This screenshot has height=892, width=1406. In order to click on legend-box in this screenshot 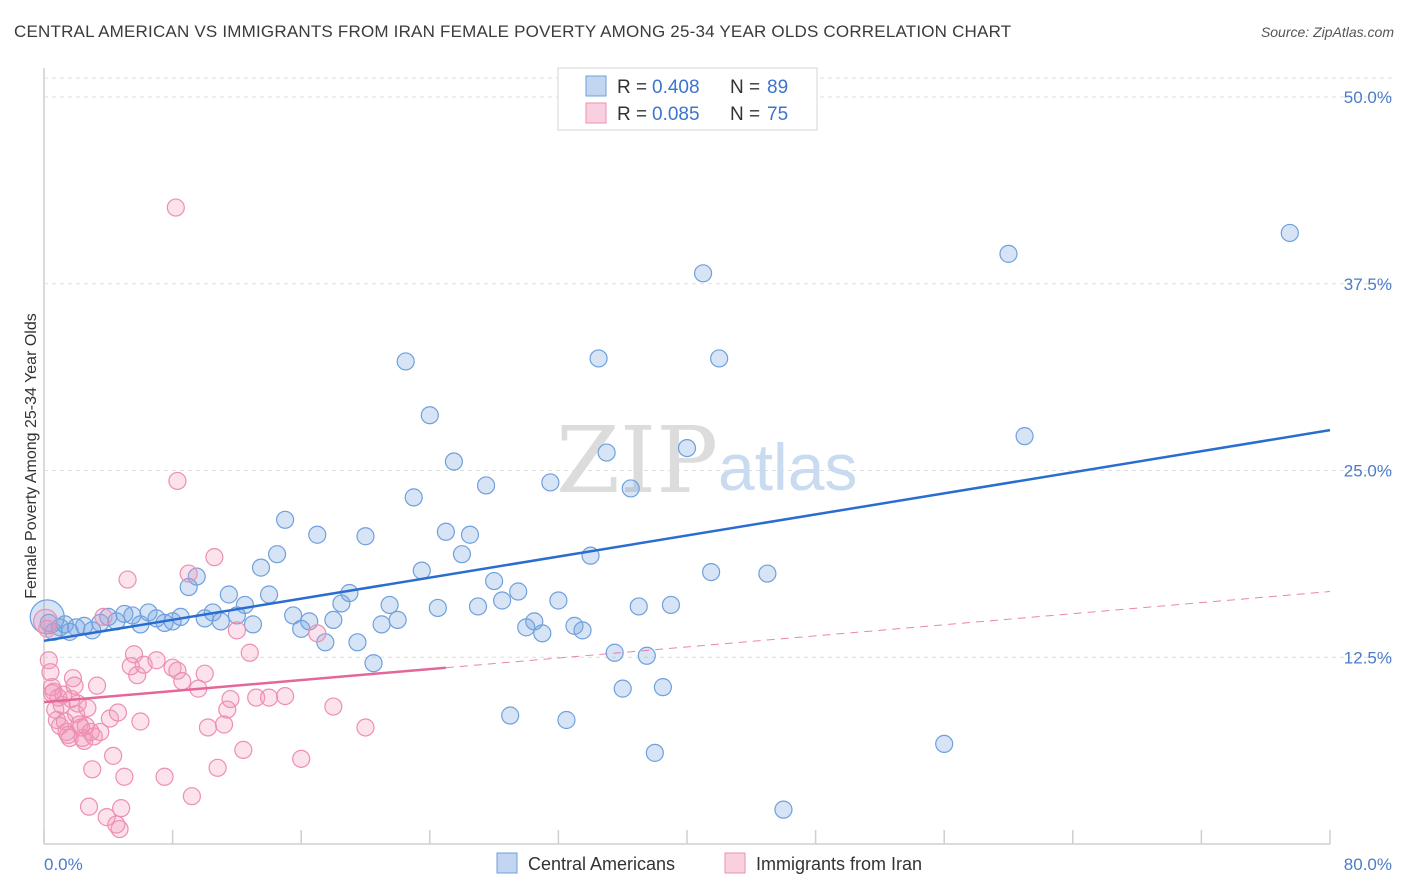, I will do `click(687, 99)`.